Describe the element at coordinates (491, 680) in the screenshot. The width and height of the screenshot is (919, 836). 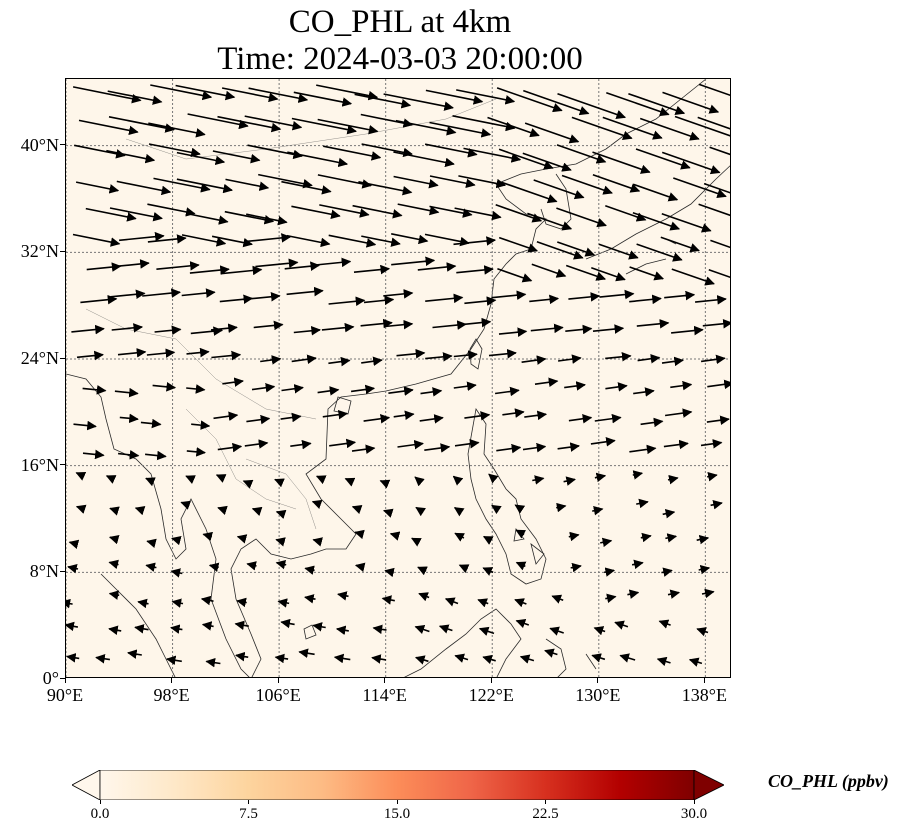
I see `lon-tick-mark` at that location.